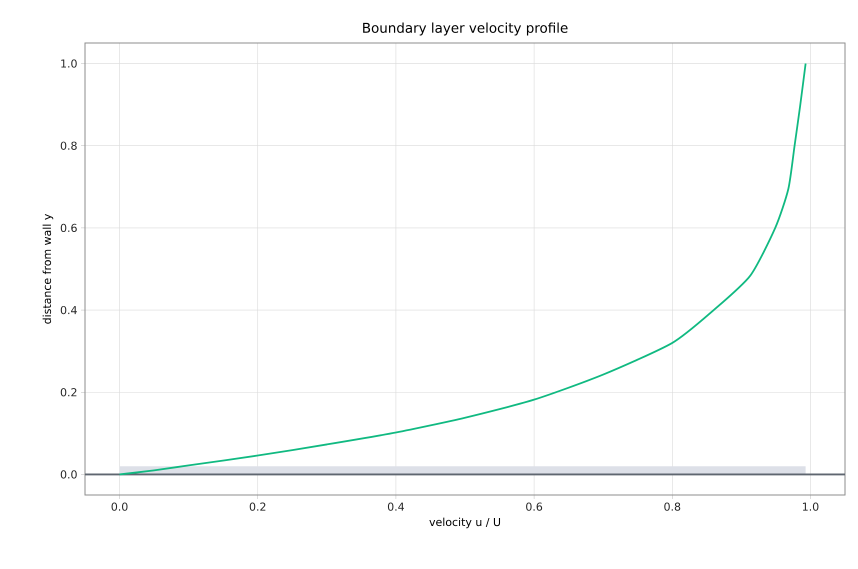 Image resolution: width=858 pixels, height=569 pixels. I want to click on x-tick-label: 1.0, so click(810, 506).